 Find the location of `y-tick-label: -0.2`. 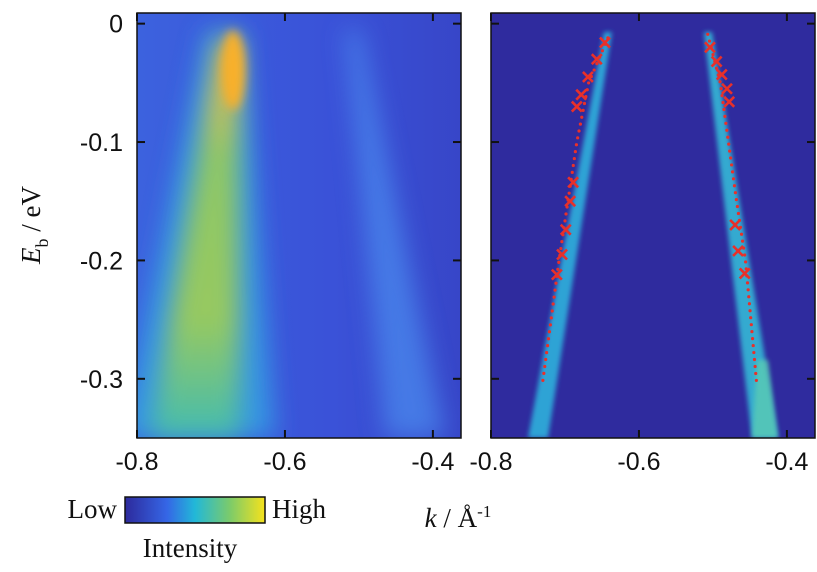

y-tick-label: -0.2 is located at coordinates (101, 261).